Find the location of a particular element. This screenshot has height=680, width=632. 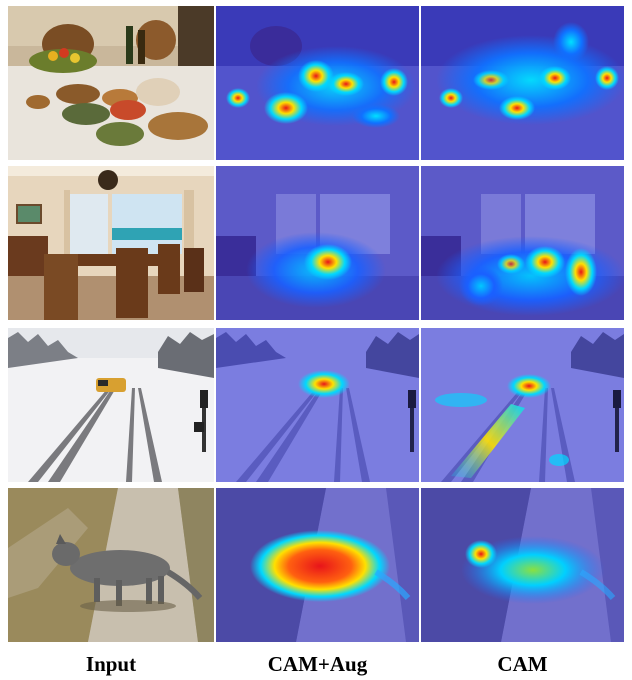

column-labels: Input CAM+Aug CAM is located at coordinates (316, 664).